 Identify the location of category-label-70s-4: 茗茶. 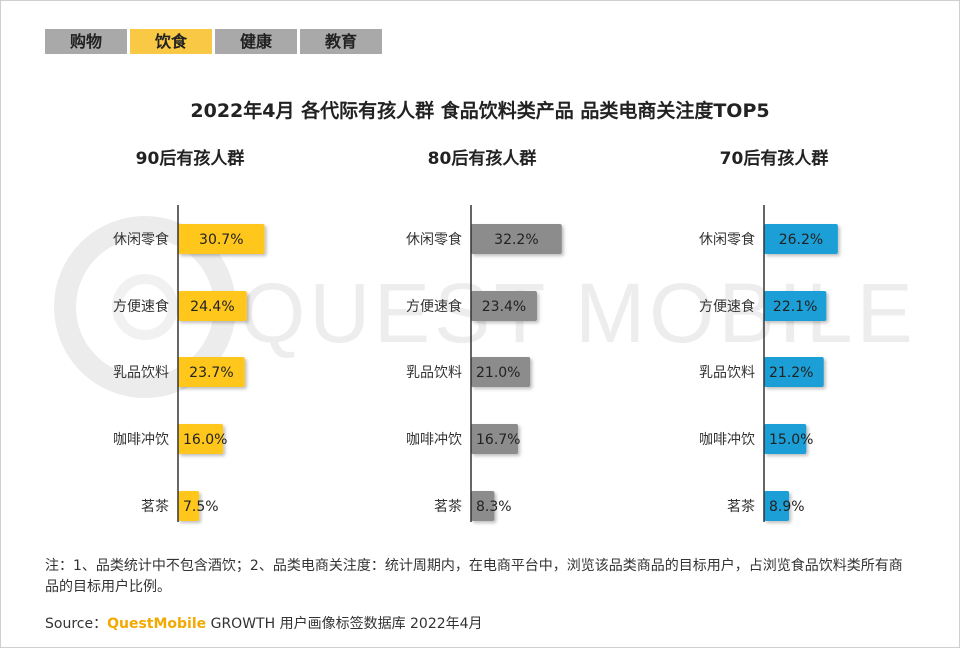
(741, 507).